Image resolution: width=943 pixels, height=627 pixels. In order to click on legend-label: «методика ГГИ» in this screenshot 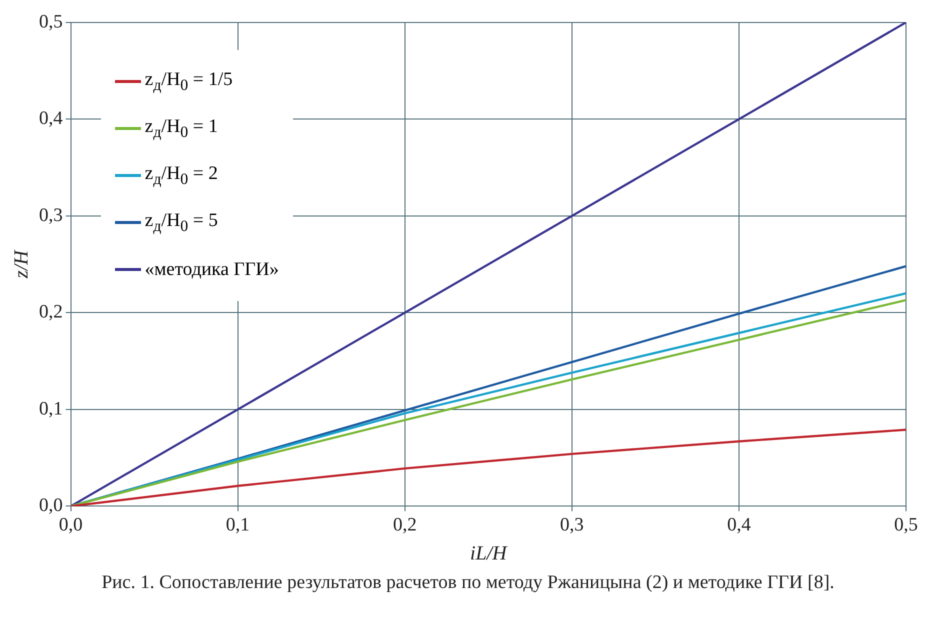, I will do `click(211, 269)`.